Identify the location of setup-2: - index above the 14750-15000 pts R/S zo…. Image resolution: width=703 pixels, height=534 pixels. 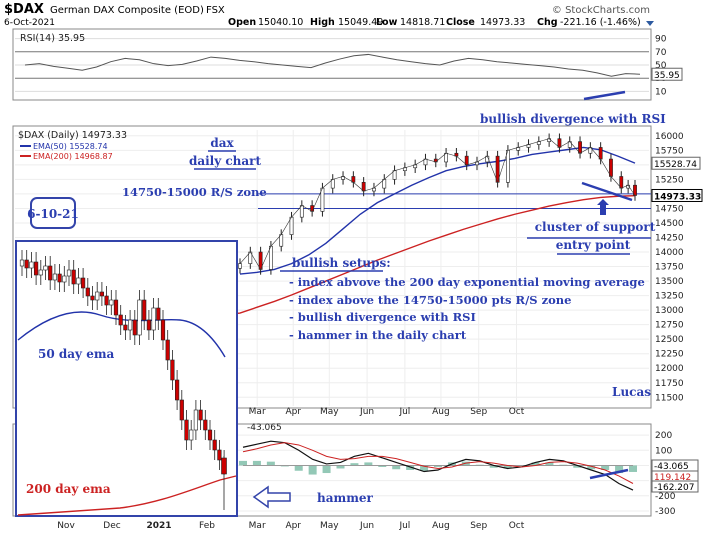
(430, 300).